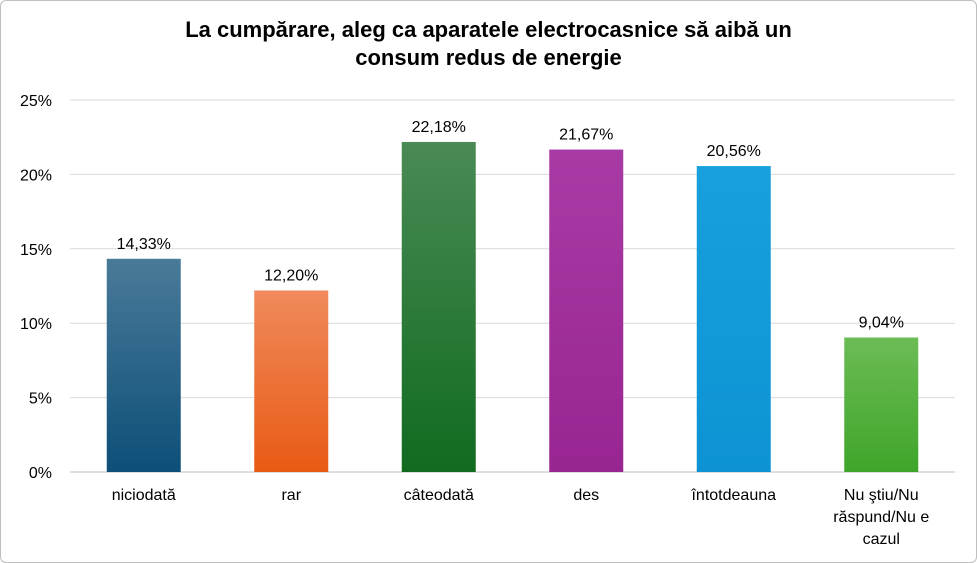 The image size is (977, 563). I want to click on y-tick-label: 5%, so click(40, 399).